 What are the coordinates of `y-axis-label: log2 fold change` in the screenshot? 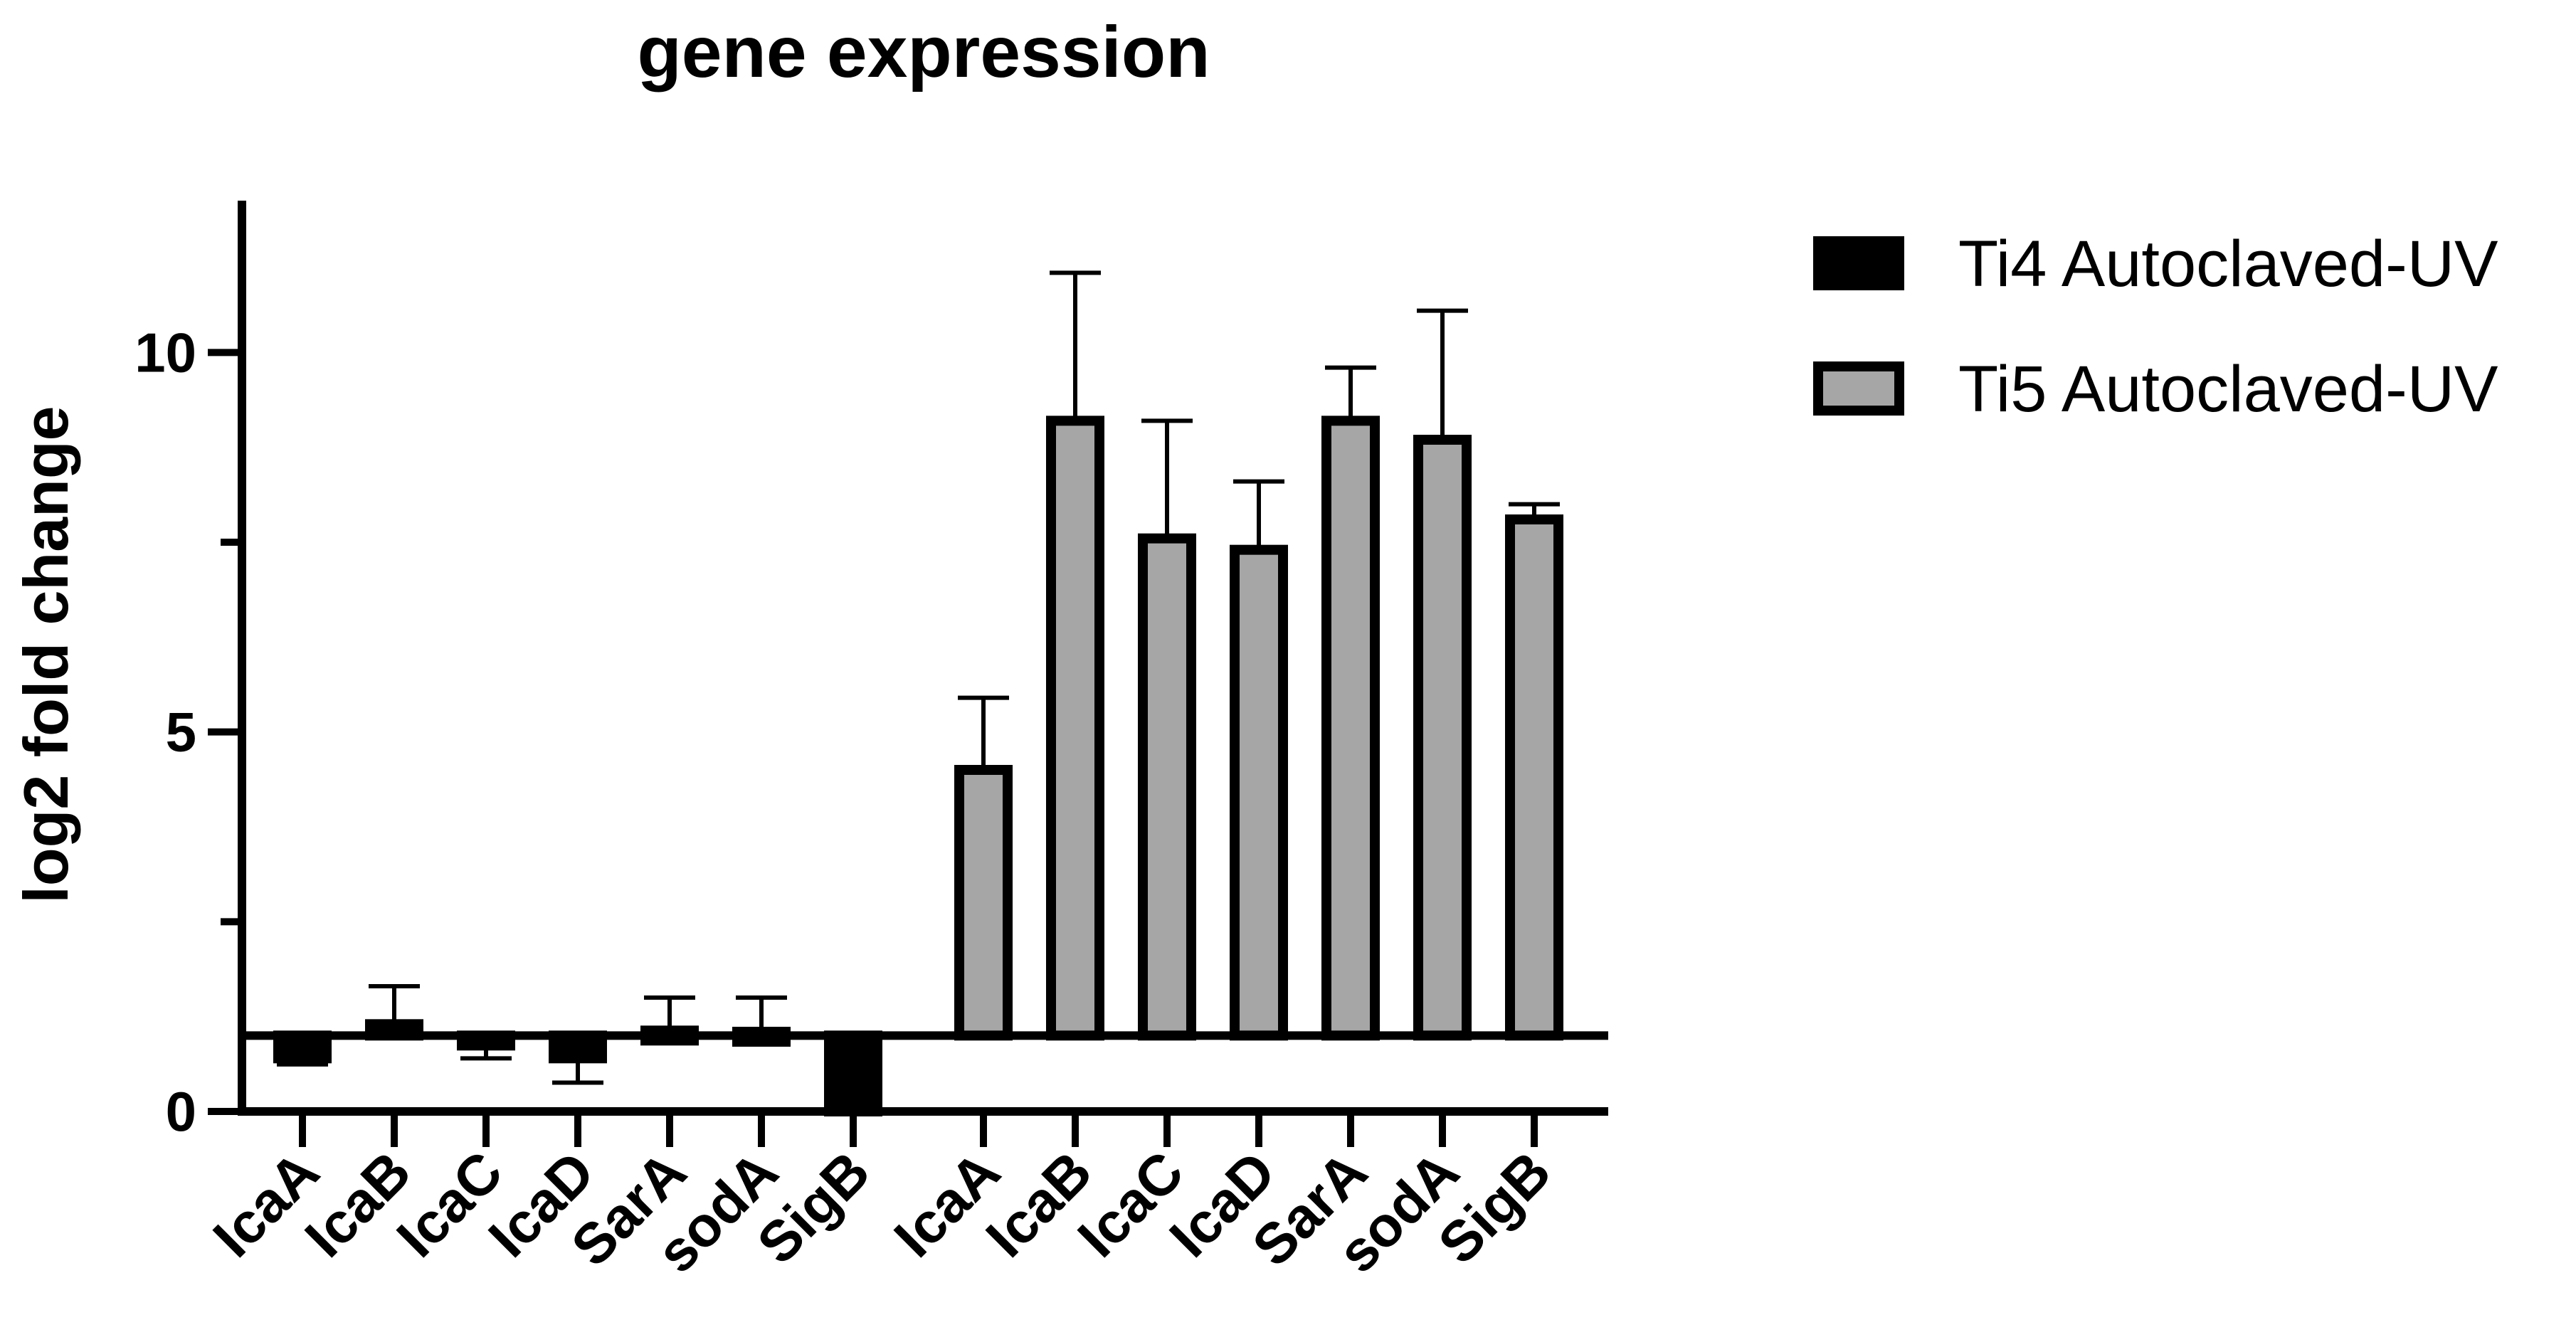 It's located at (46, 654).